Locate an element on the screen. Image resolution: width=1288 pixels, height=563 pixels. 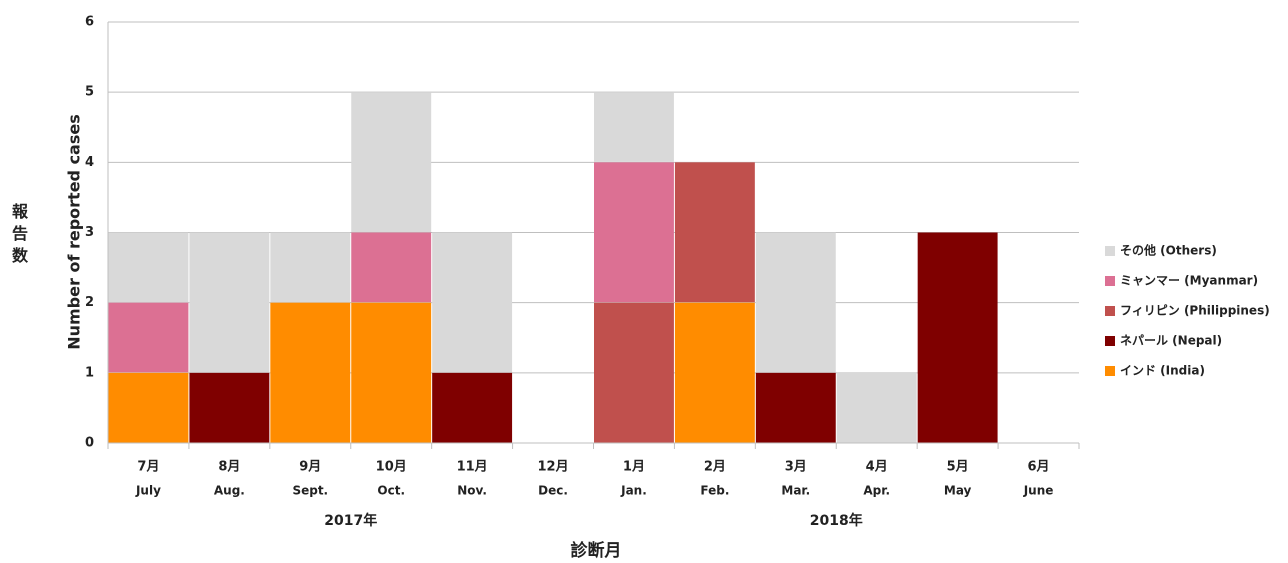
x-axis-label: 診断月 is located at coordinates (596, 550).